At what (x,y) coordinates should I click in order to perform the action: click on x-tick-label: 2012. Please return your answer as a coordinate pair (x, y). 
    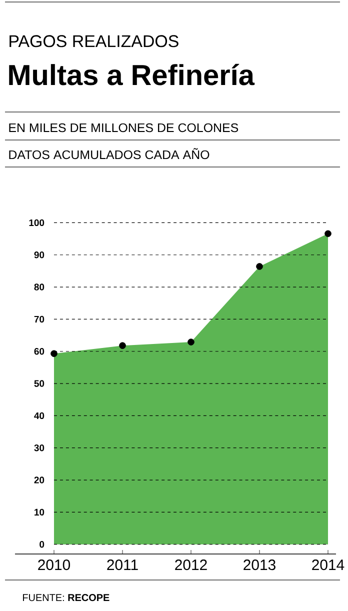
    Looking at the image, I should click on (191, 565).